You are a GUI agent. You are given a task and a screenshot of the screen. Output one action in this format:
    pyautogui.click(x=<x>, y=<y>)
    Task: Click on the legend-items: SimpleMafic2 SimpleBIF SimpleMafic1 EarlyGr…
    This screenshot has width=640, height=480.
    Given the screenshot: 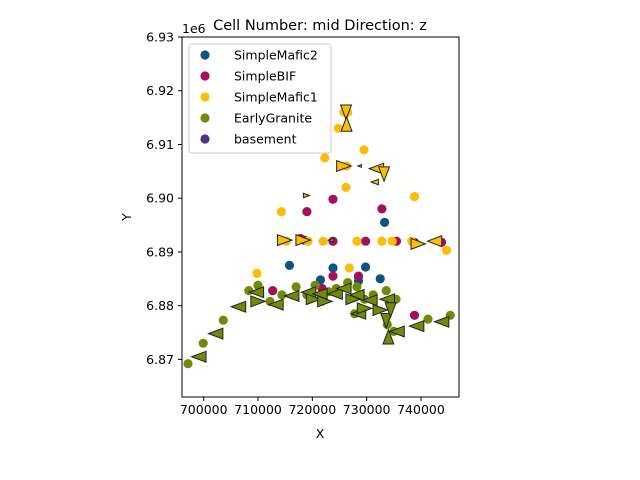 What is the action you would take?
    pyautogui.click(x=259, y=97)
    